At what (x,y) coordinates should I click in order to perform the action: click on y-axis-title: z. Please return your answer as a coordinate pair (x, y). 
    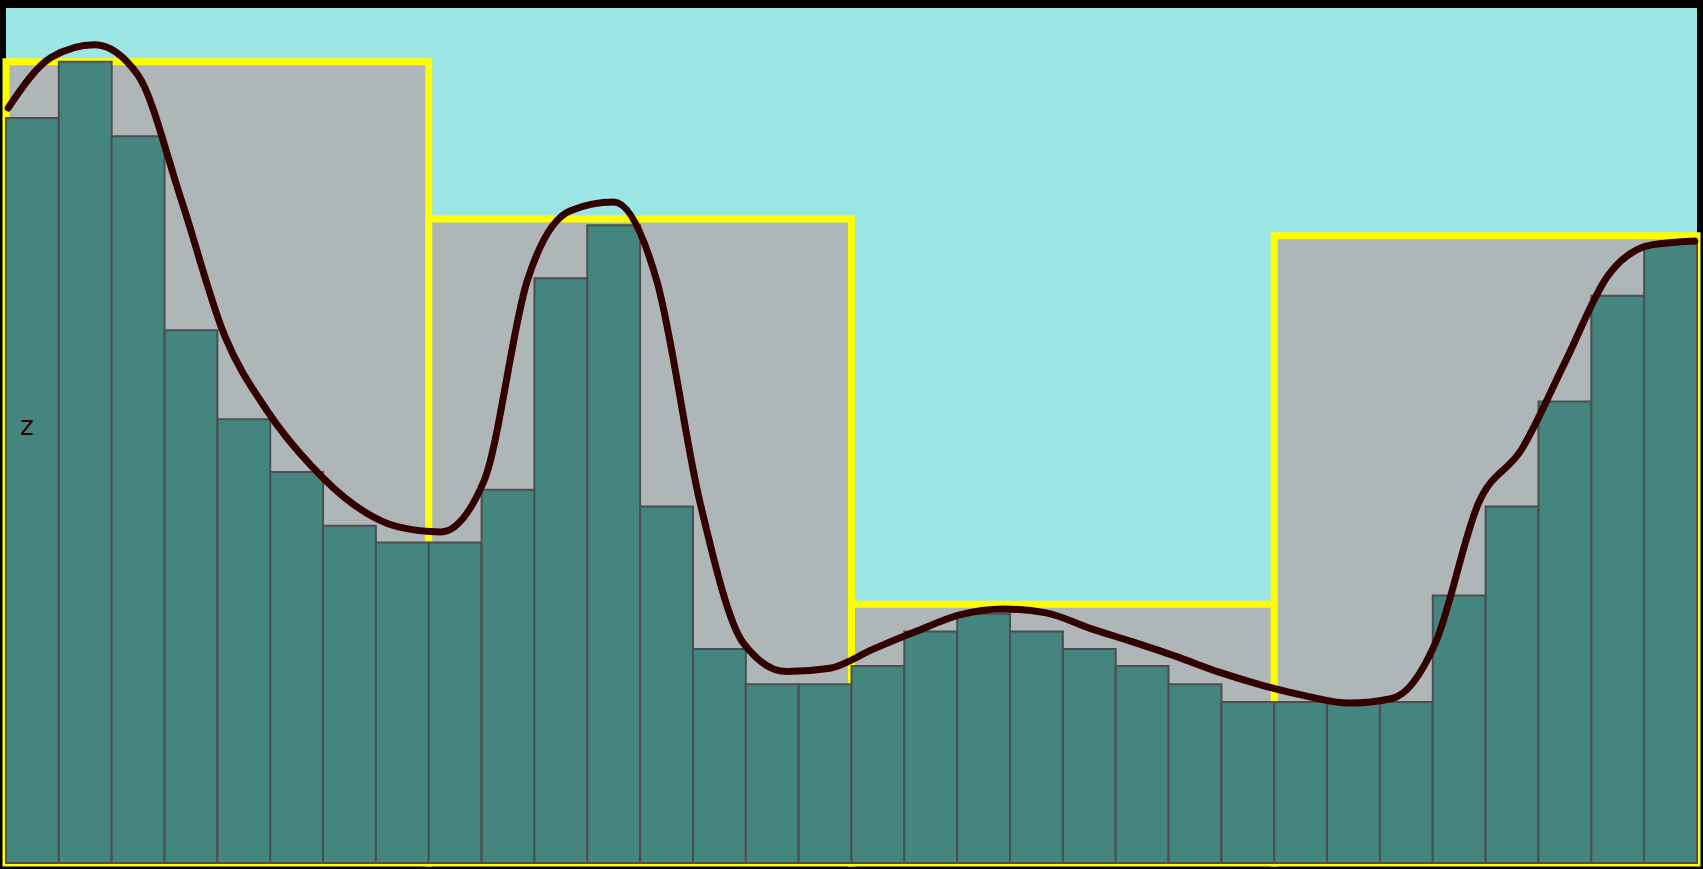
    Looking at the image, I should click on (27, 425).